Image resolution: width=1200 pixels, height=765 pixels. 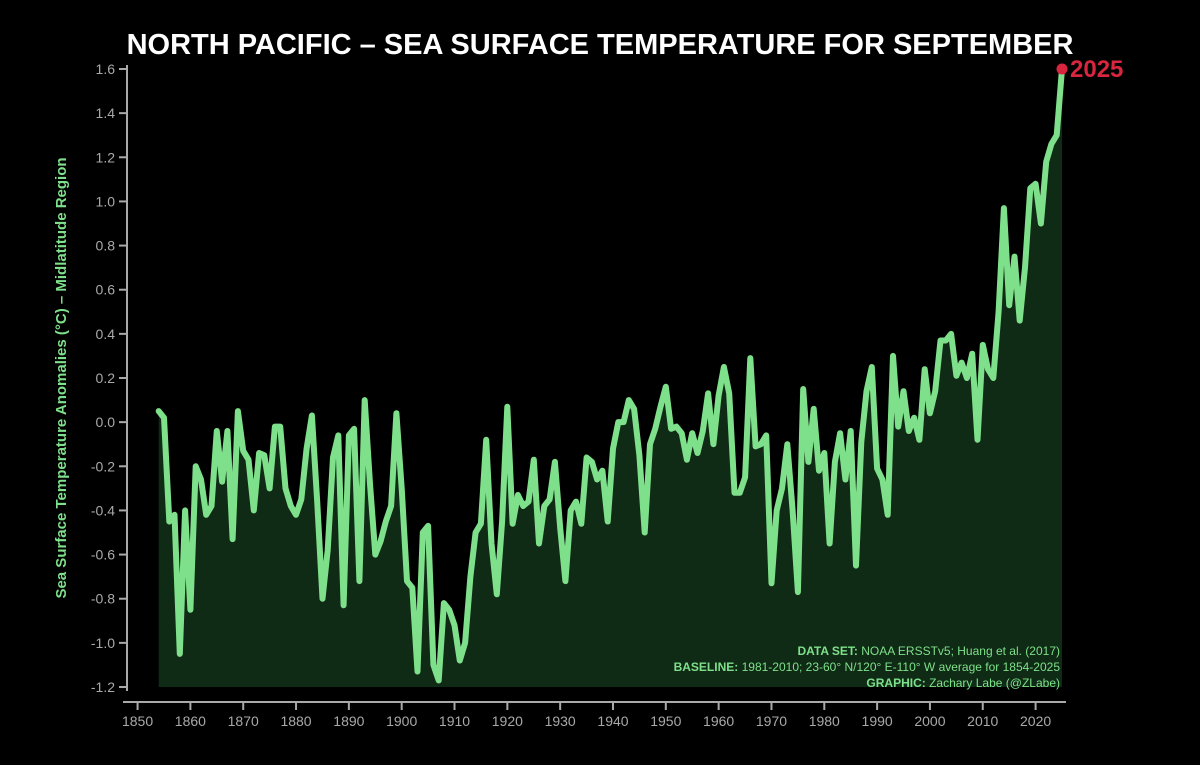 I want to click on annotation-value: Zachary Labe (@ZLabe), so click(x=994, y=683).